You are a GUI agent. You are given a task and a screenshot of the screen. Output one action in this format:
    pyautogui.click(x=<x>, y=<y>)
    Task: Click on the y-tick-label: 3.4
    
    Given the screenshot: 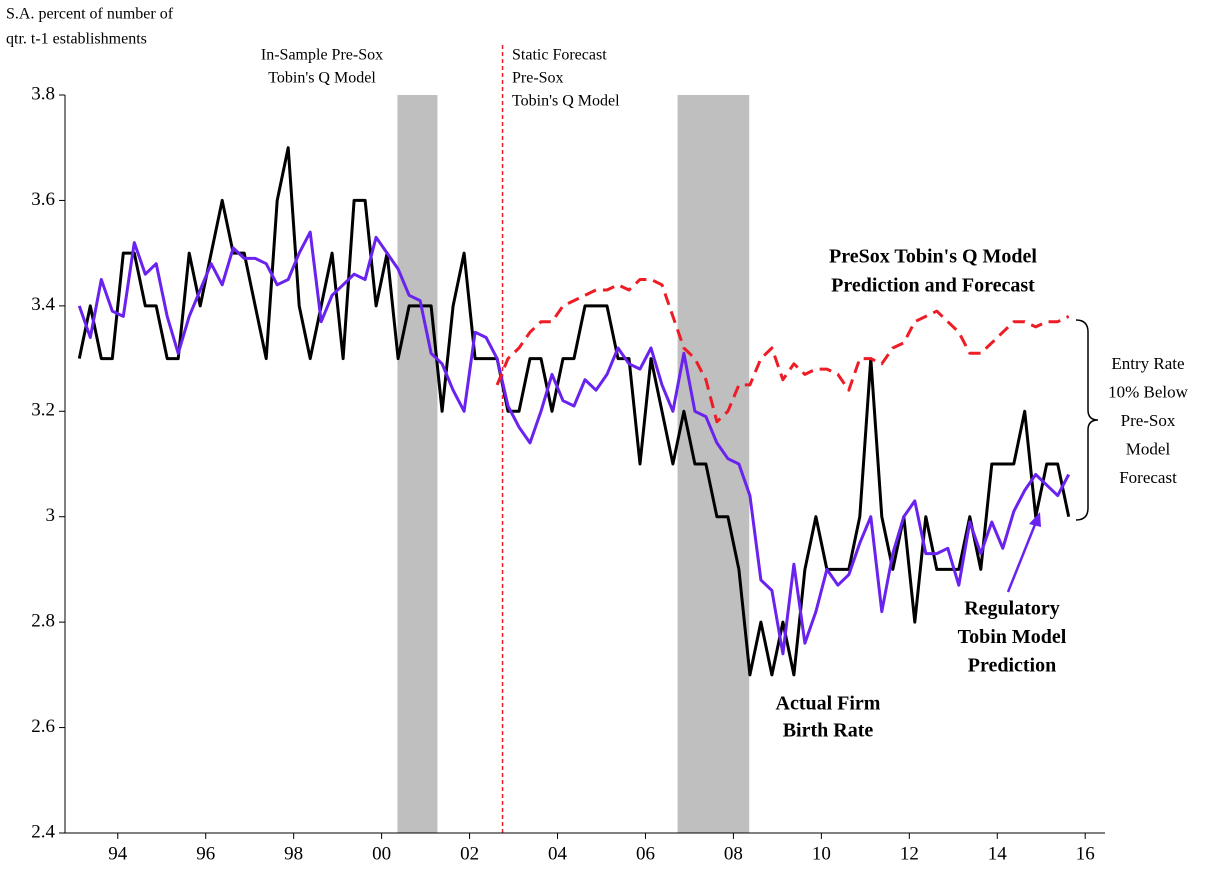 What is the action you would take?
    pyautogui.click(x=43, y=304)
    